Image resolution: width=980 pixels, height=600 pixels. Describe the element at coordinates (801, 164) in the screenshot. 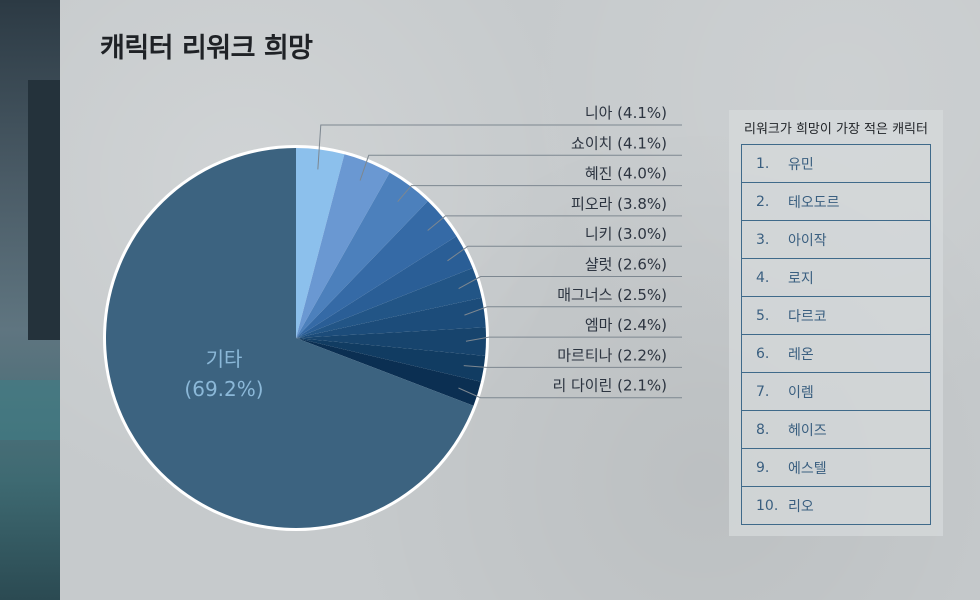

I see `ranking-name: 유민` at that location.